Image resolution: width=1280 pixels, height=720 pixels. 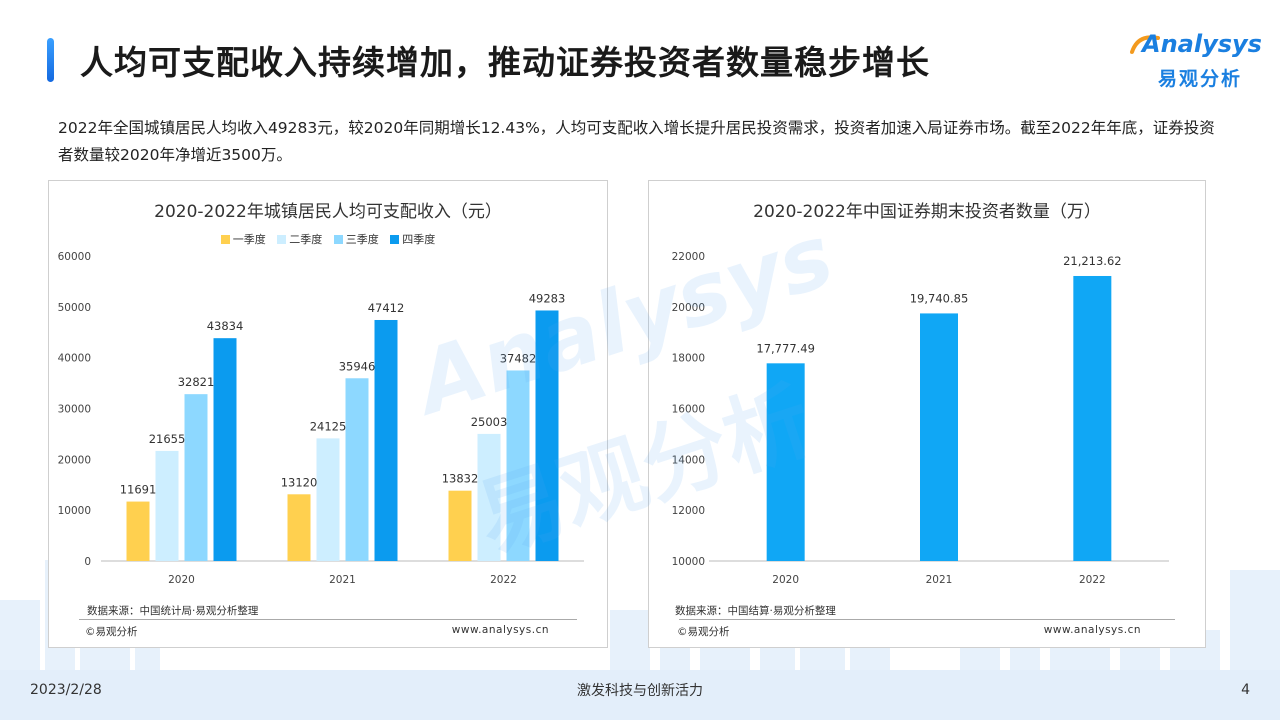 I want to click on legend-item-q2: 二季度, so click(x=299, y=239).